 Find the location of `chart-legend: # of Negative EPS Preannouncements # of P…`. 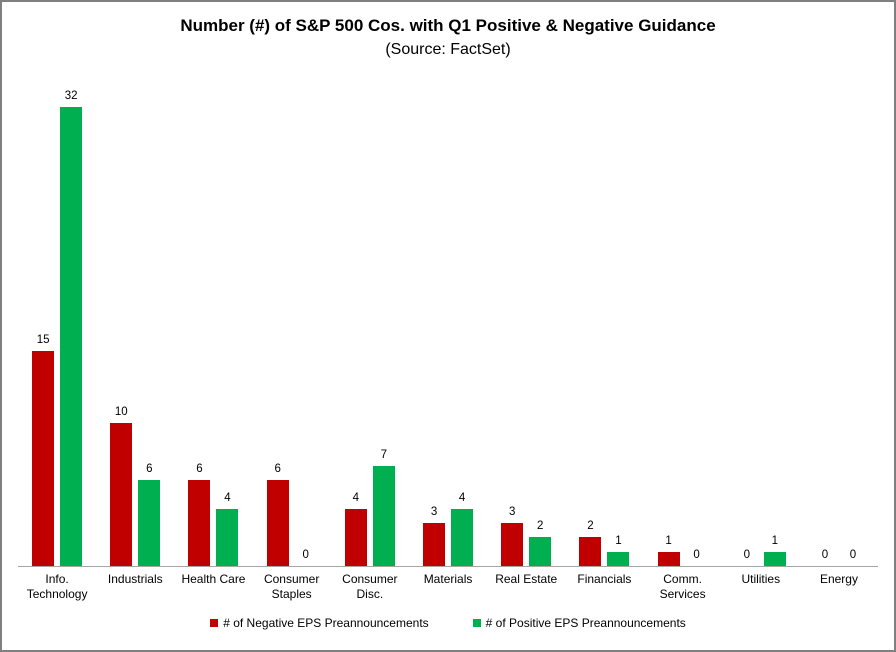

chart-legend: # of Negative EPS Preannouncements # of P… is located at coordinates (448, 623).